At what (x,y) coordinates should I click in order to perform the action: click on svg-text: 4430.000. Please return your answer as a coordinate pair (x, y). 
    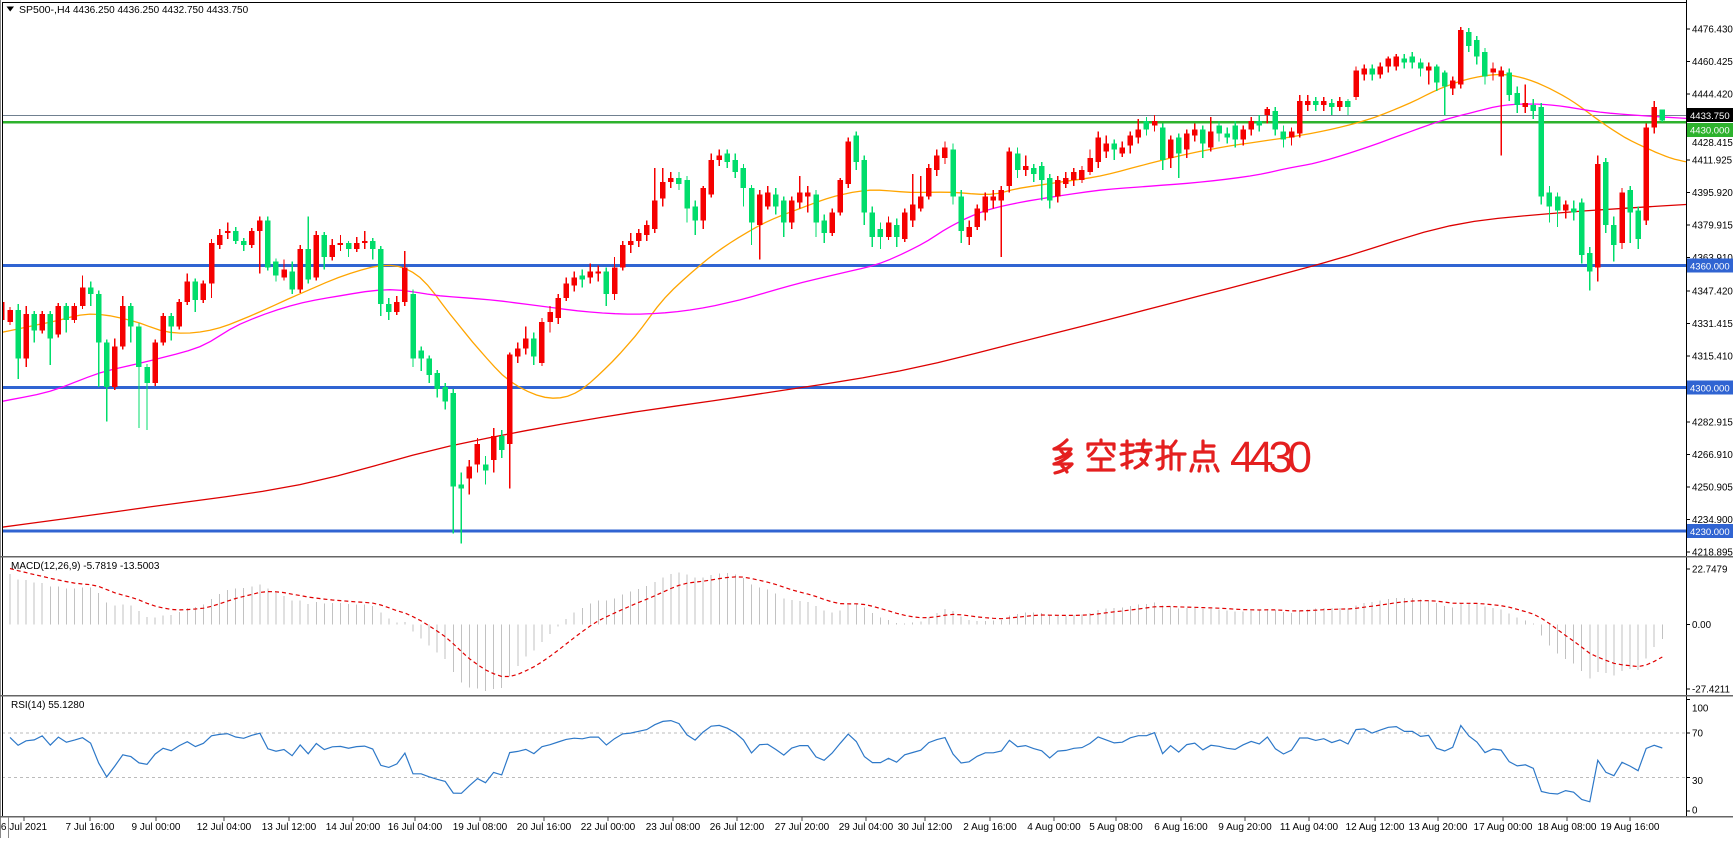
    Looking at the image, I should click on (1710, 131).